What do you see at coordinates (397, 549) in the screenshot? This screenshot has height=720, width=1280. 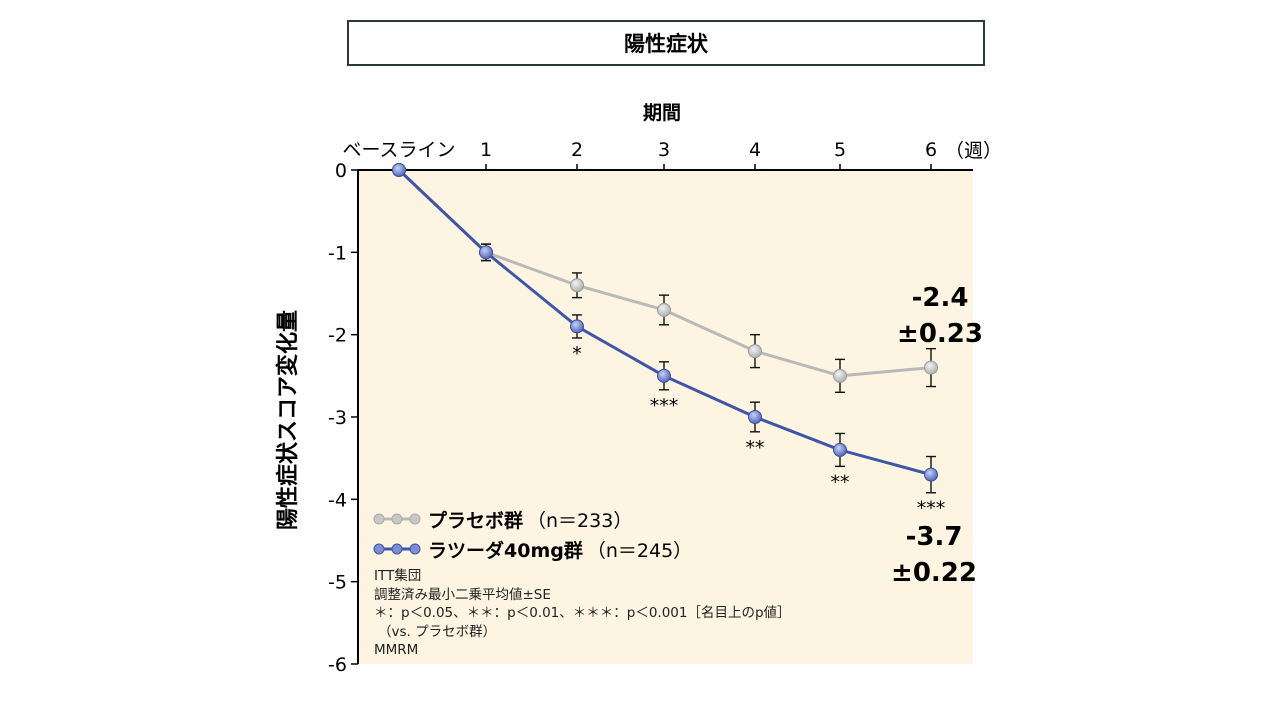 I see `legend-swatch-drug` at bounding box center [397, 549].